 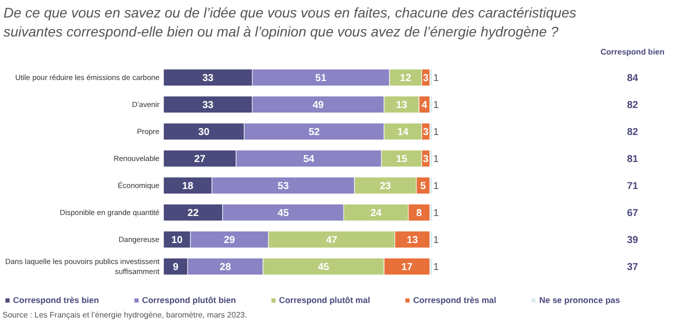 I want to click on data-label: 30, so click(x=204, y=132).